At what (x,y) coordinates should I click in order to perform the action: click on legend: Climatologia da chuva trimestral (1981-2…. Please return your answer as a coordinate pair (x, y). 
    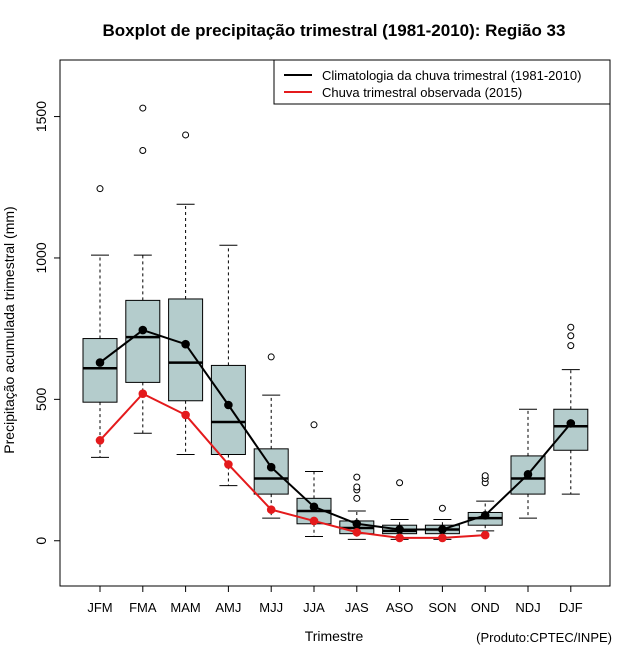
    Looking at the image, I should click on (442, 82).